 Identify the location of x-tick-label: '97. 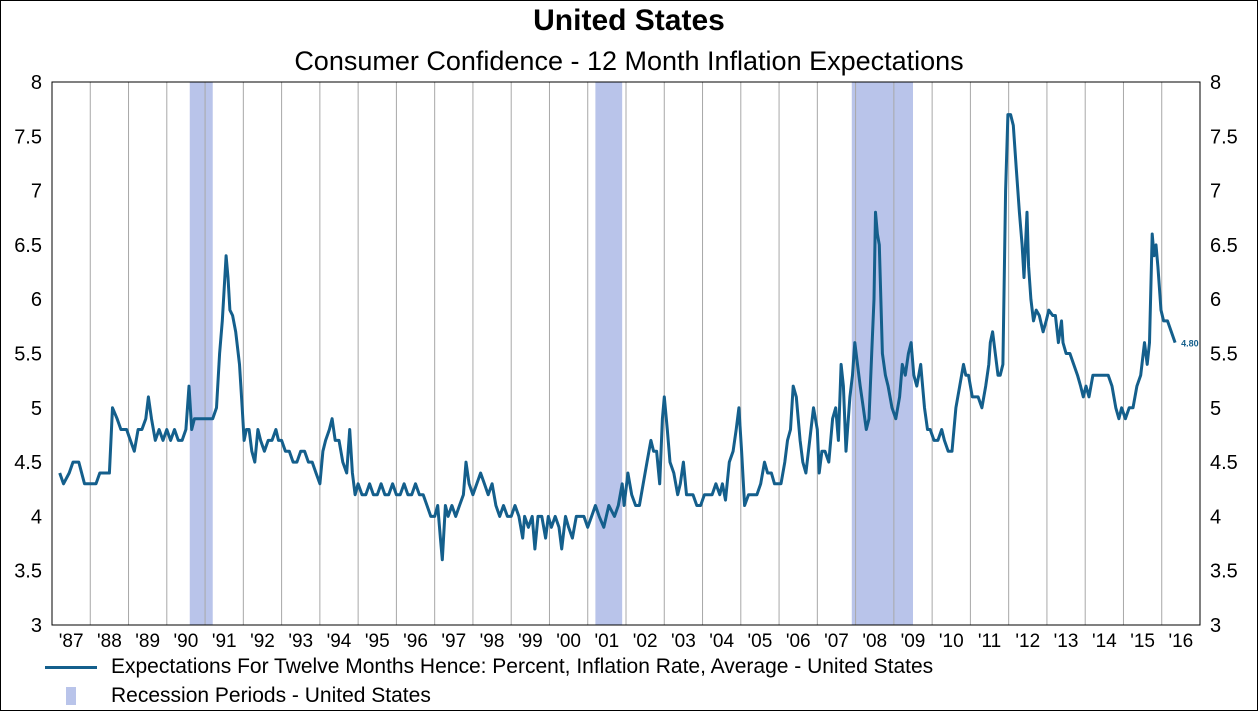
(453, 641).